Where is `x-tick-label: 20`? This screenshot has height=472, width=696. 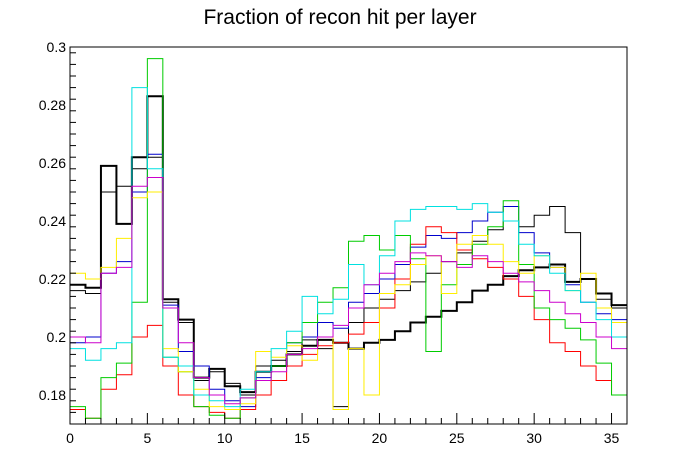
x-tick-label: 20 is located at coordinates (380, 438).